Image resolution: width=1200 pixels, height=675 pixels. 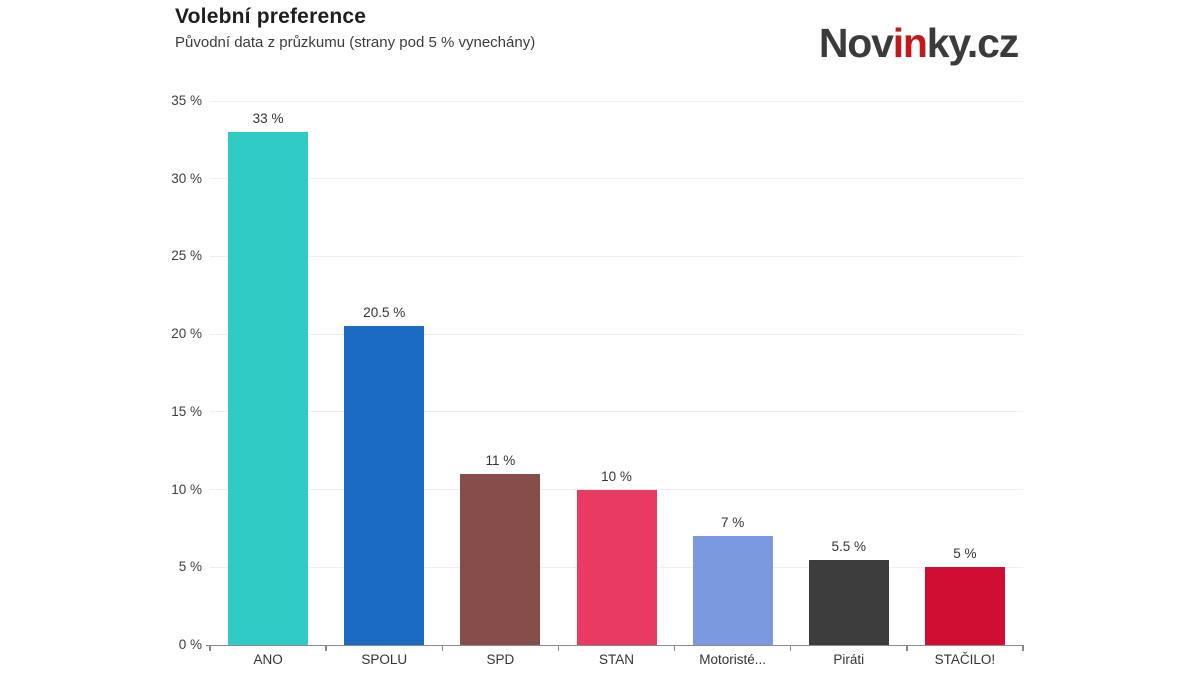 What do you see at coordinates (614, 645) in the screenshot?
I see `x-axis-line` at bounding box center [614, 645].